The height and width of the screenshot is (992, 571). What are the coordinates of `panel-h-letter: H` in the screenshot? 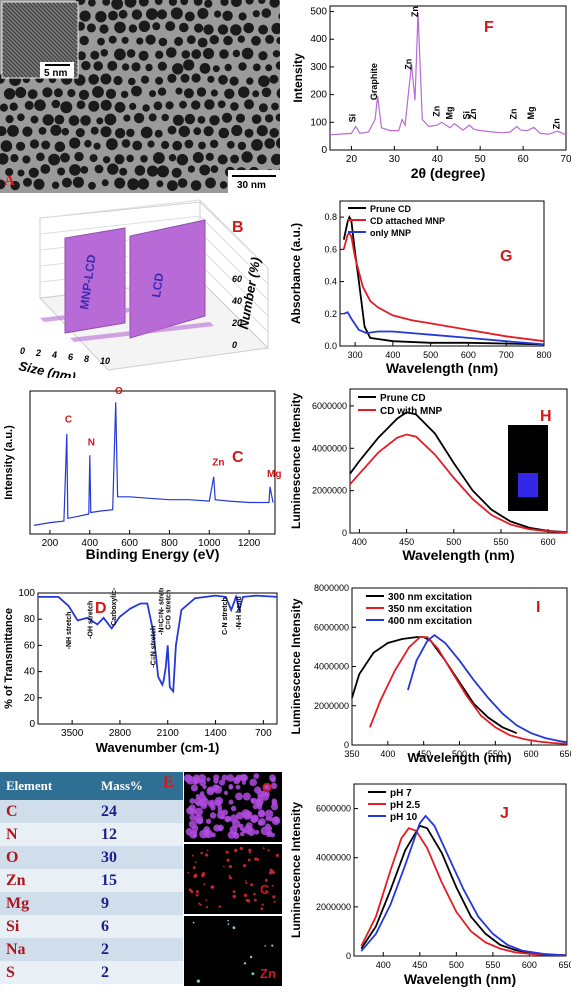 It's located at (546, 416).